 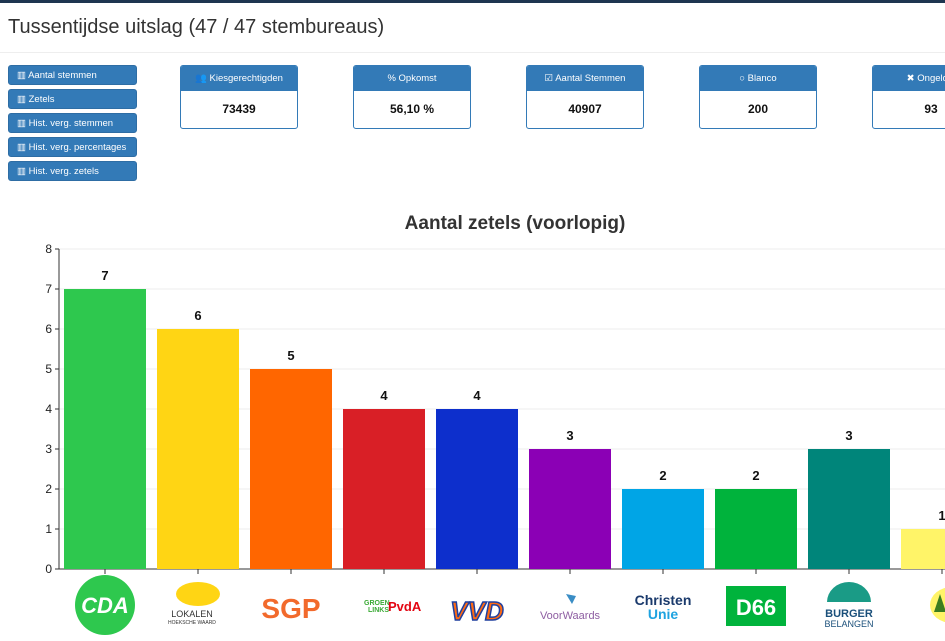 I want to click on svg-text: D66, so click(x=756, y=607).